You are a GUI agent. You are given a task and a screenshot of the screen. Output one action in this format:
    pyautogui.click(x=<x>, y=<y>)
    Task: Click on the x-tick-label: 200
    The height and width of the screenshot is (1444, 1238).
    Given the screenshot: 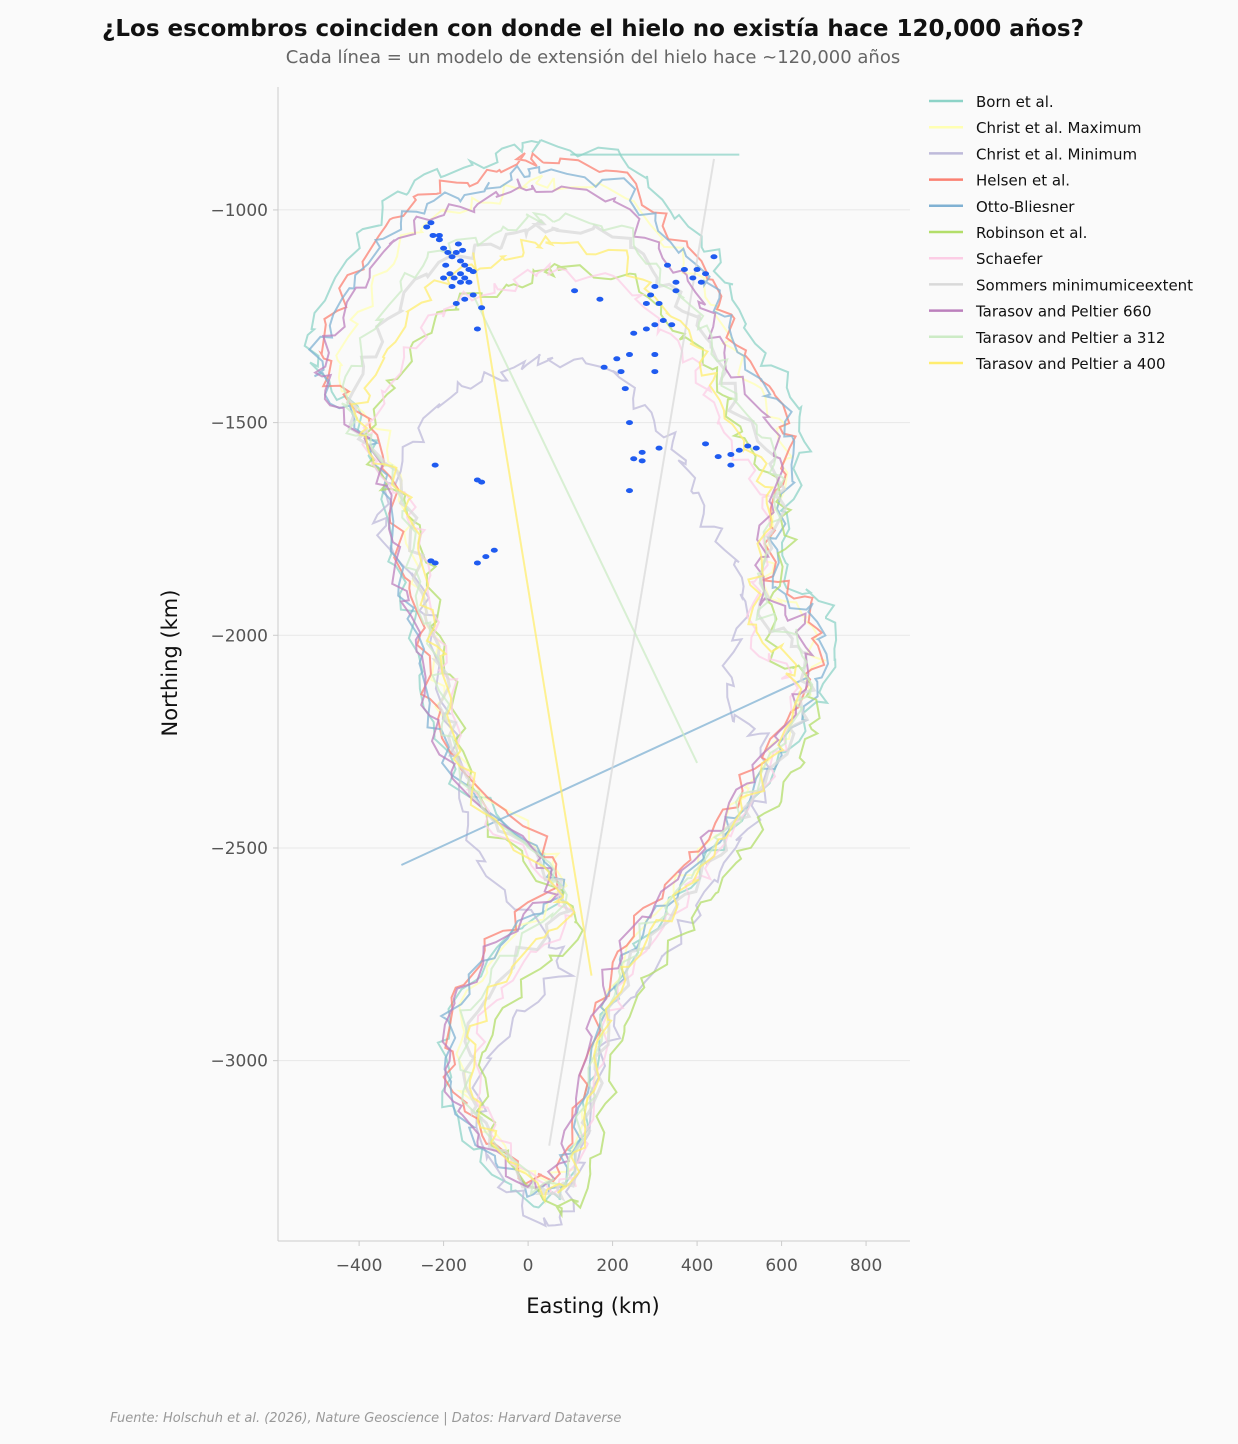 What is the action you would take?
    pyautogui.click(x=612, y=1266)
    